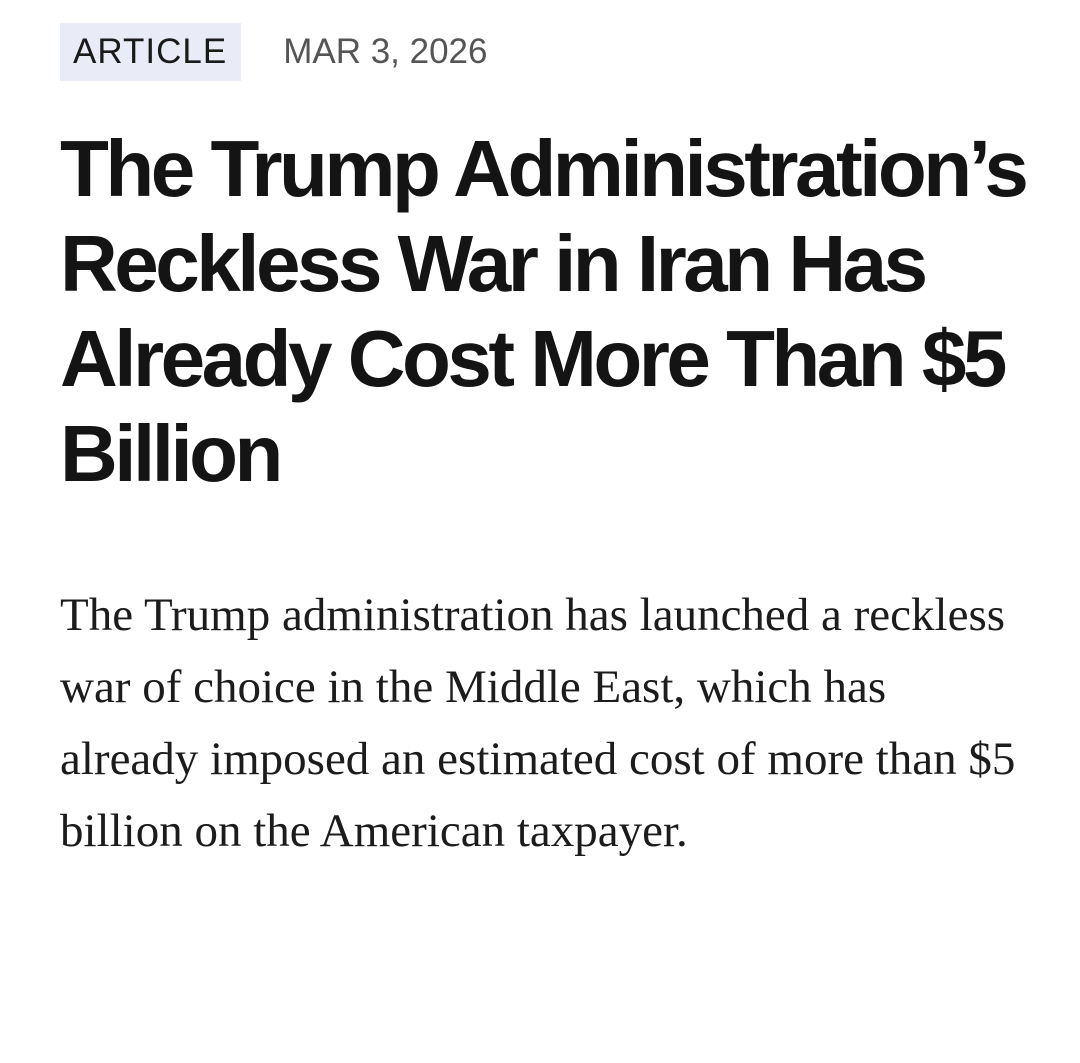 The height and width of the screenshot is (1063, 1080). Describe the element at coordinates (385, 51) in the screenshot. I see `publish-date: MAR 3, 2026` at that location.